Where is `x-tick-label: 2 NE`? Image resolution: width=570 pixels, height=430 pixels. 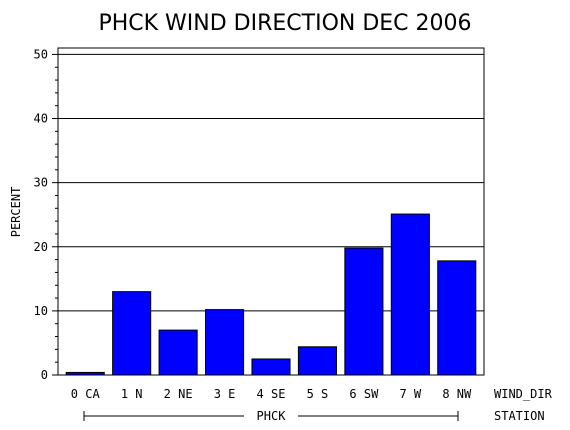
x-tick-label: 2 NE is located at coordinates (178, 394).